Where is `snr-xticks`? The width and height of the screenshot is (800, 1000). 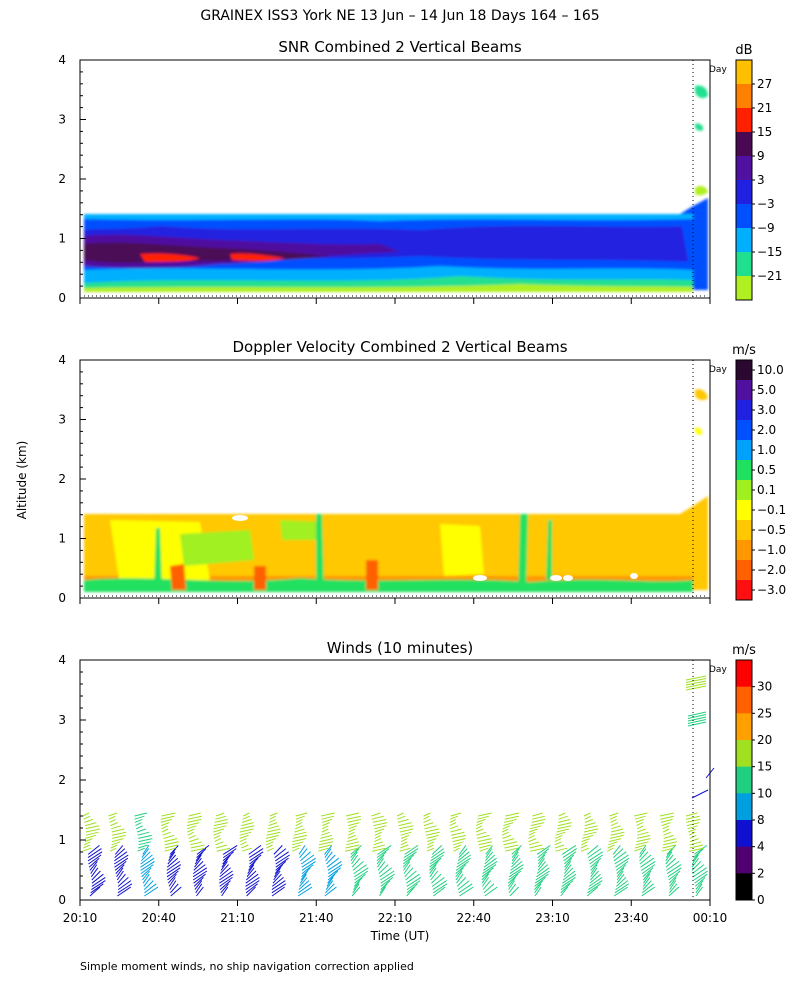
snr-xticks is located at coordinates (395, 301).